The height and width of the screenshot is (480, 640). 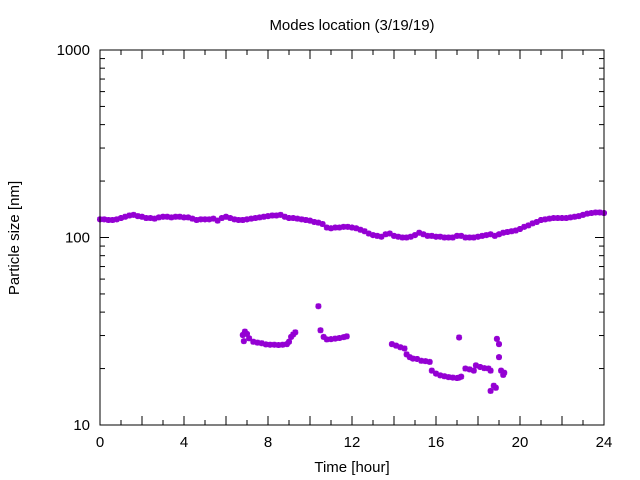 What do you see at coordinates (268, 442) in the screenshot?
I see `x-tick-label: 8` at bounding box center [268, 442].